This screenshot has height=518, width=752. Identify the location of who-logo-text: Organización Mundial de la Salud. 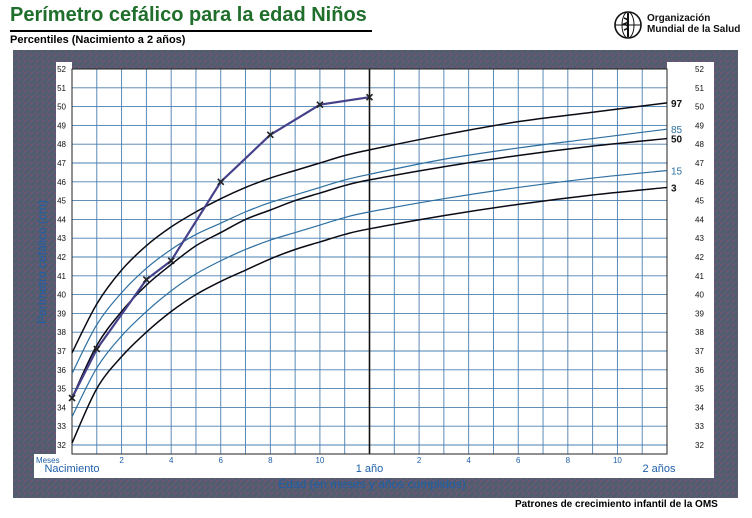
(693, 24).